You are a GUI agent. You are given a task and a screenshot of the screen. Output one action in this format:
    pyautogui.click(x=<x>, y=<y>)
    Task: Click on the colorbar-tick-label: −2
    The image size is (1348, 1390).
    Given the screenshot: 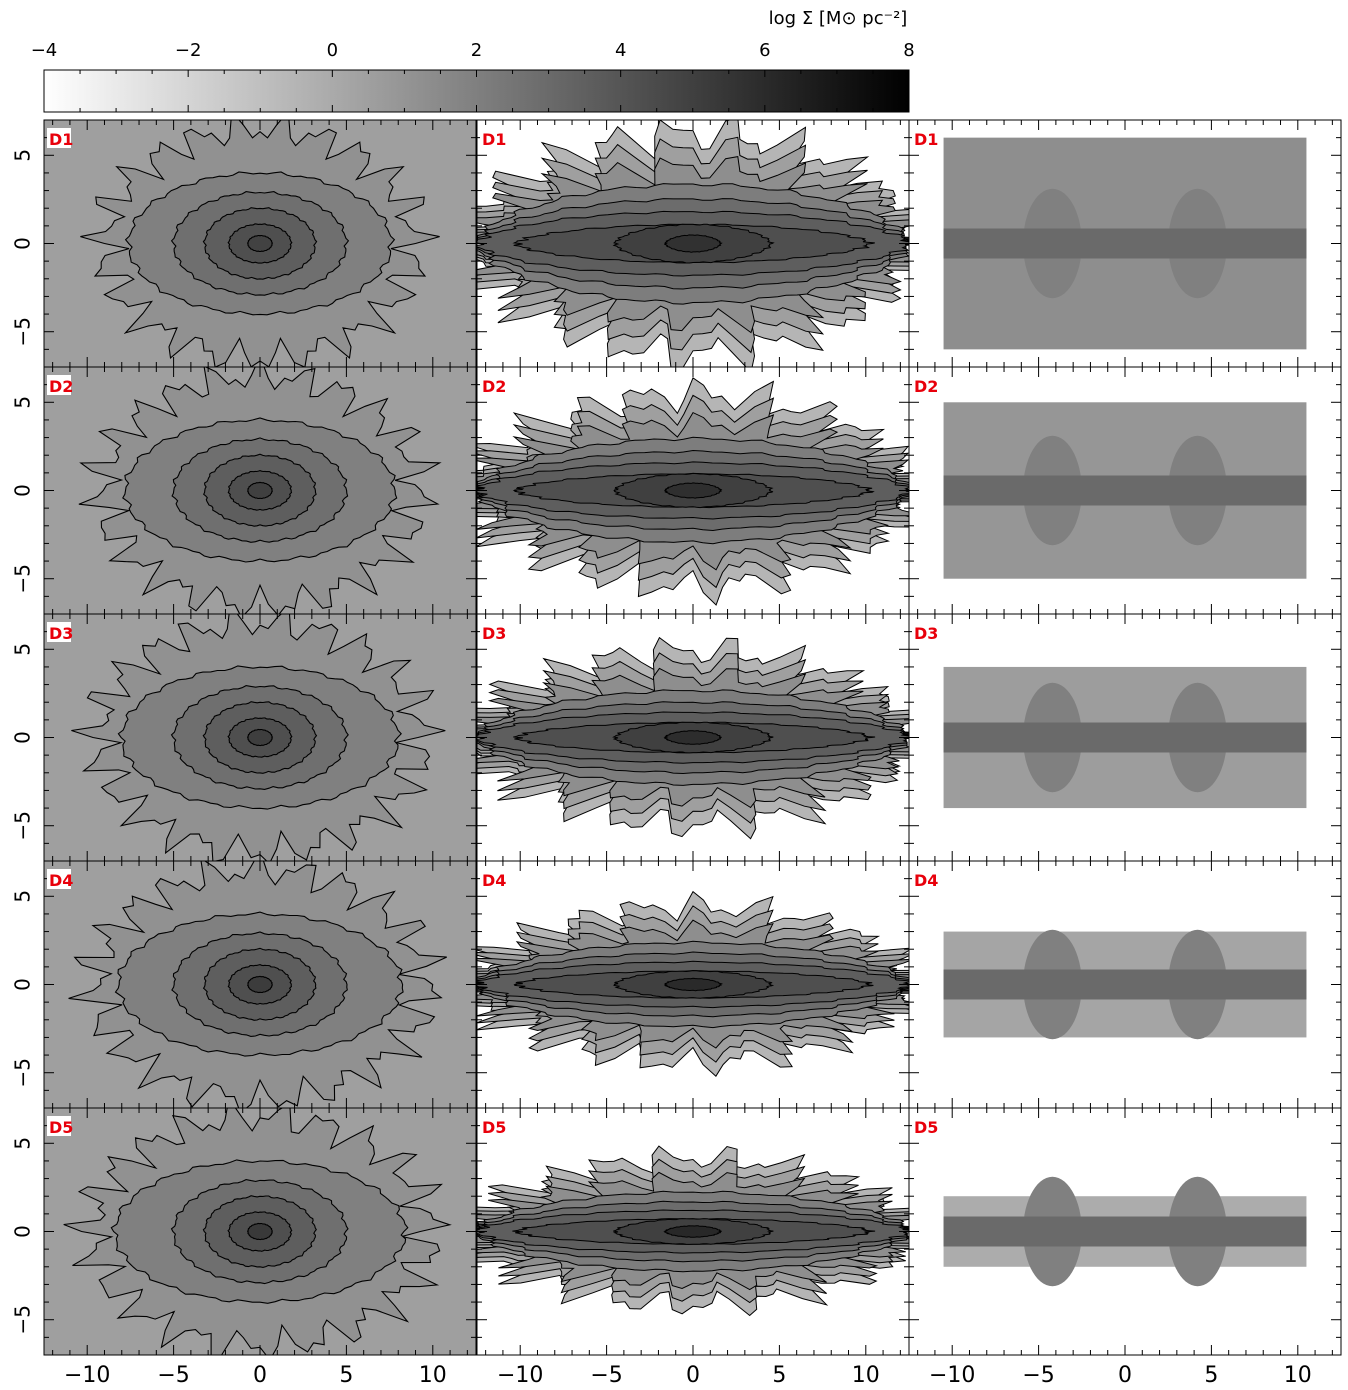 What is the action you would take?
    pyautogui.click(x=188, y=50)
    